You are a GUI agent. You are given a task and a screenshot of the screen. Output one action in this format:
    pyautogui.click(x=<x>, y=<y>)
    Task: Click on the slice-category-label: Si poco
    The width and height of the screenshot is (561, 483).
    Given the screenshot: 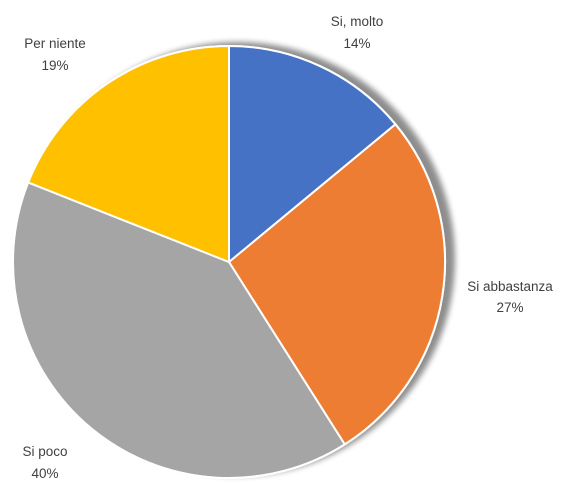 What is the action you would take?
    pyautogui.click(x=44, y=451)
    